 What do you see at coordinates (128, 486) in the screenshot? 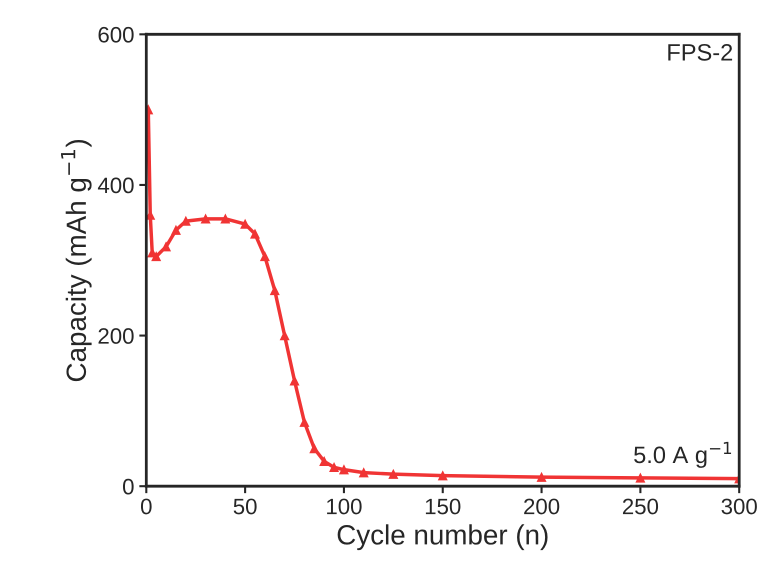
I see `y-tick-label: 0` at bounding box center [128, 486].